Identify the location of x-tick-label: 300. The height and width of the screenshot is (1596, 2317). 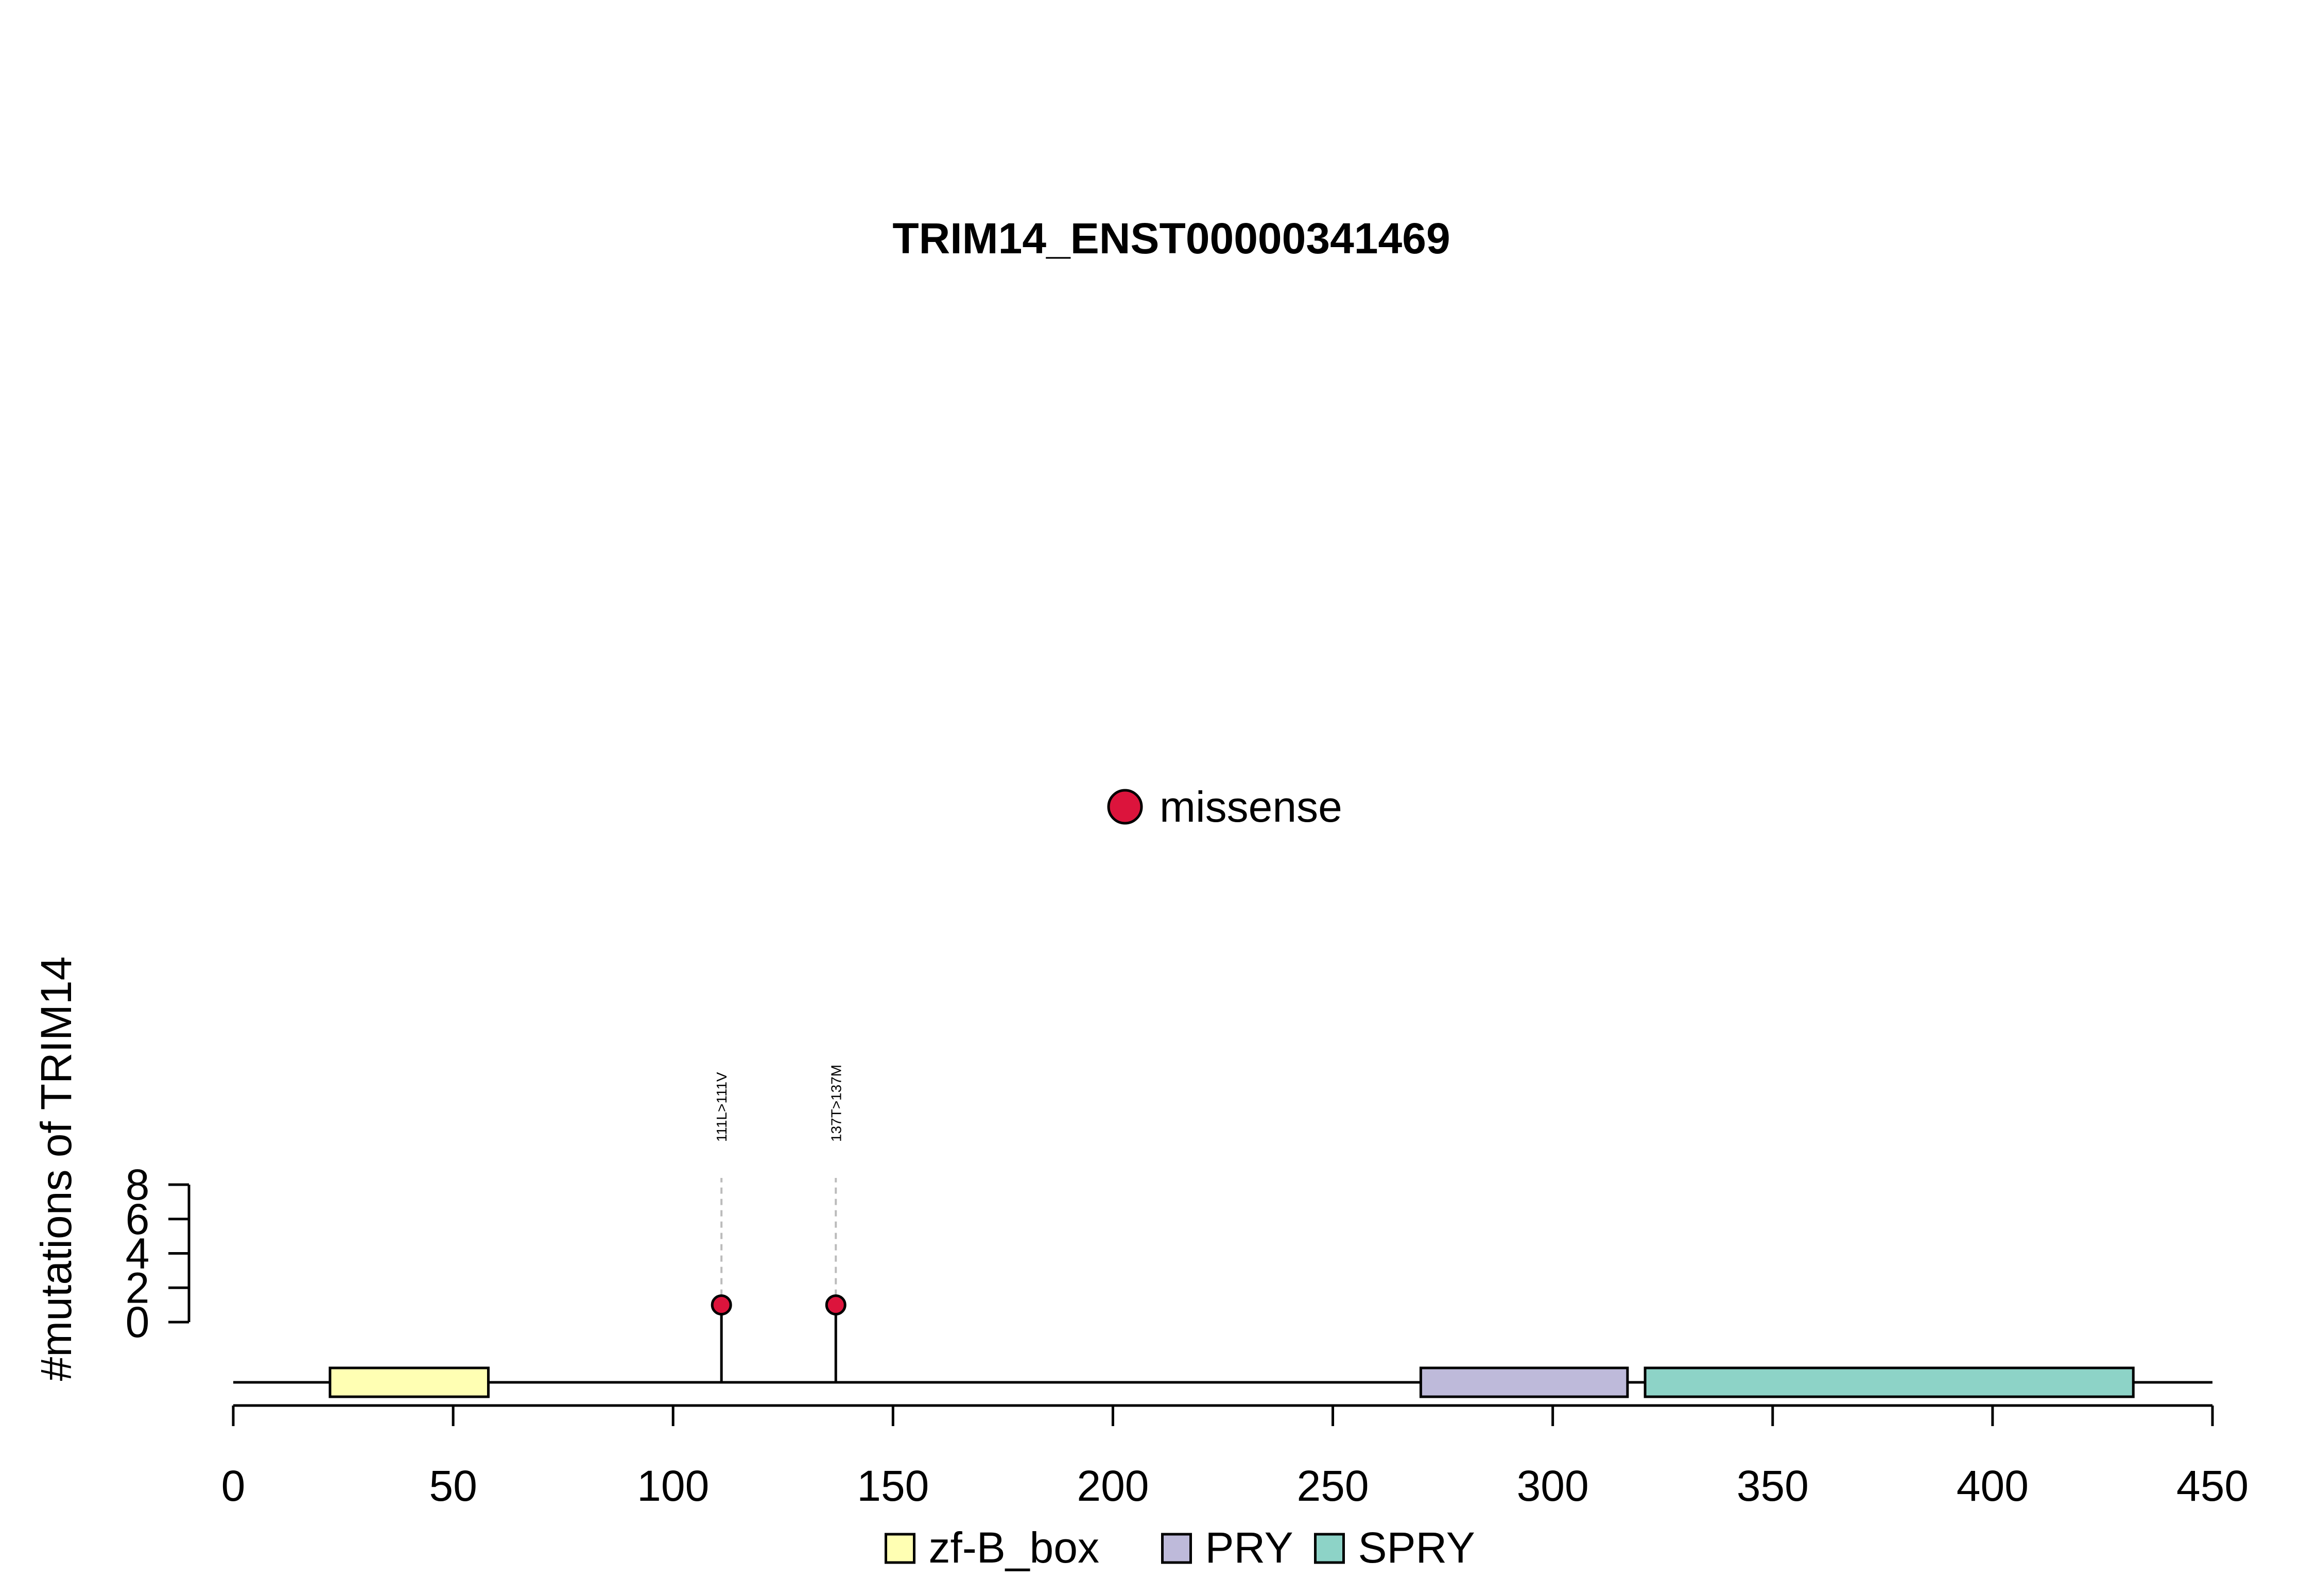
(1553, 1486).